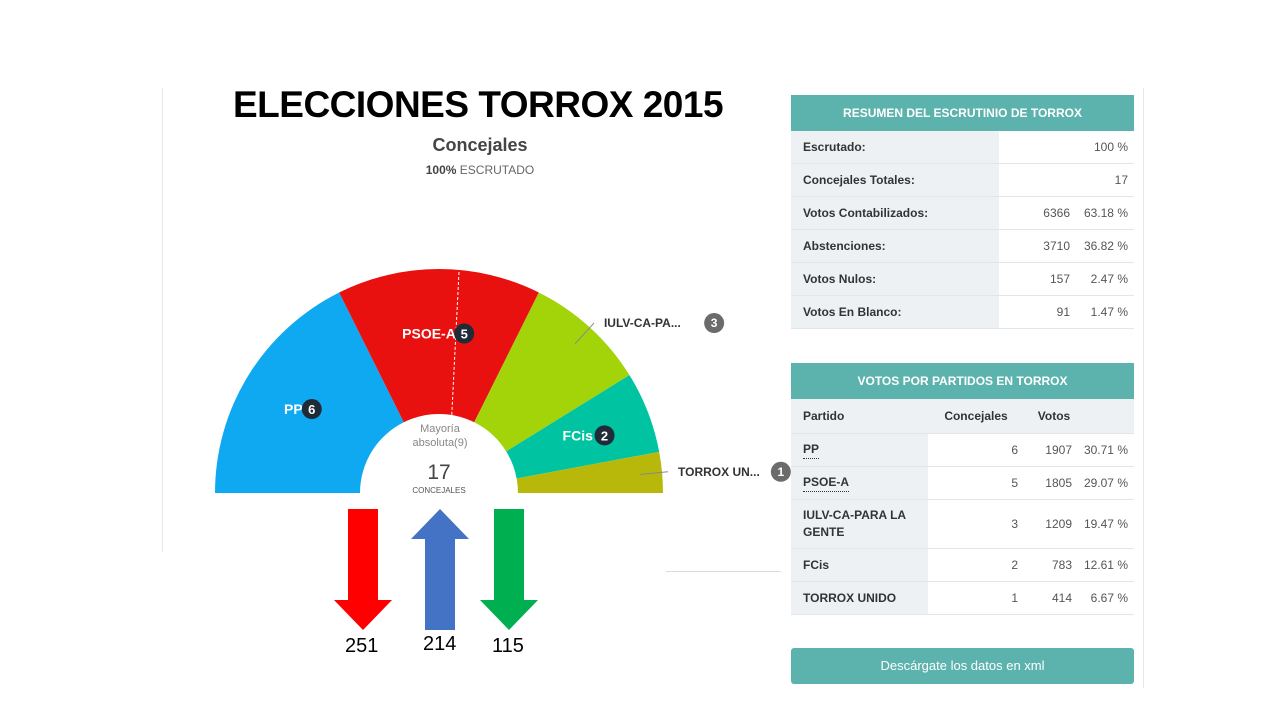 This screenshot has height=720, width=1280. What do you see at coordinates (1109, 312) in the screenshot?
I see `summary-percent: 1.47 %` at bounding box center [1109, 312].